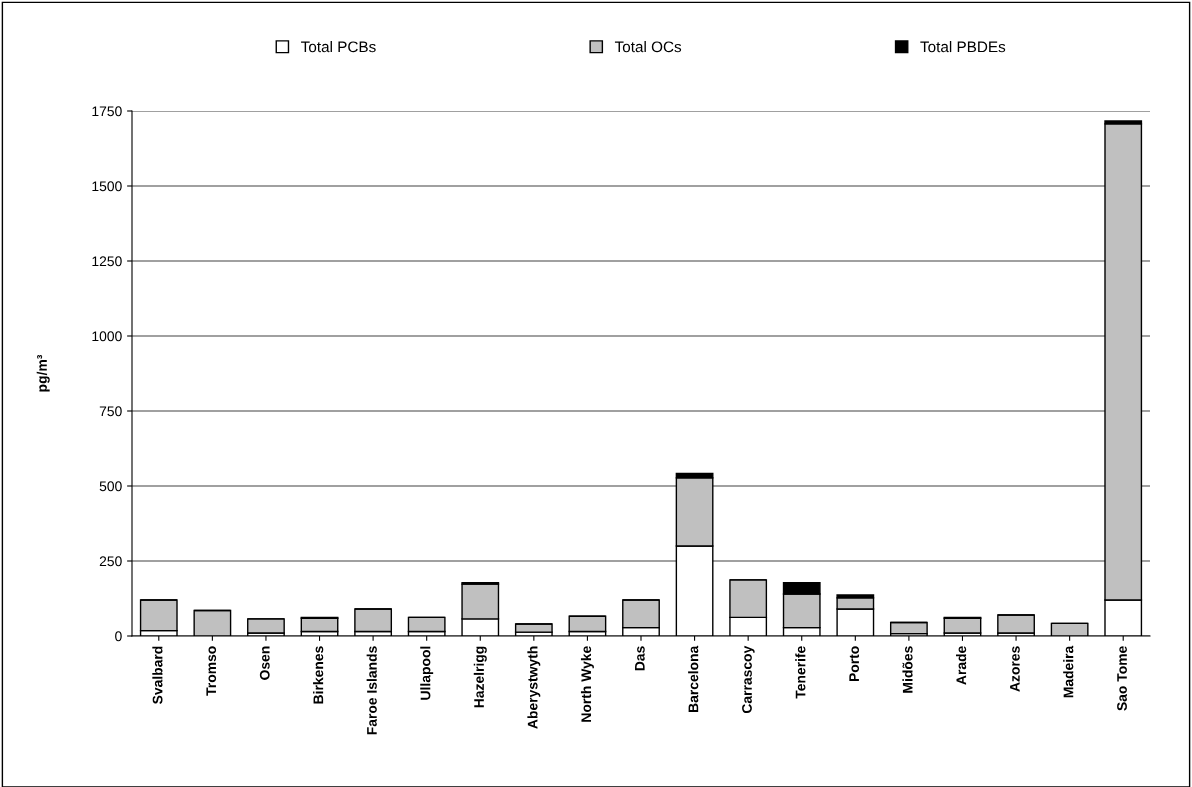  What do you see at coordinates (110, 411) in the screenshot?
I see `y-tick-label: 750` at bounding box center [110, 411].